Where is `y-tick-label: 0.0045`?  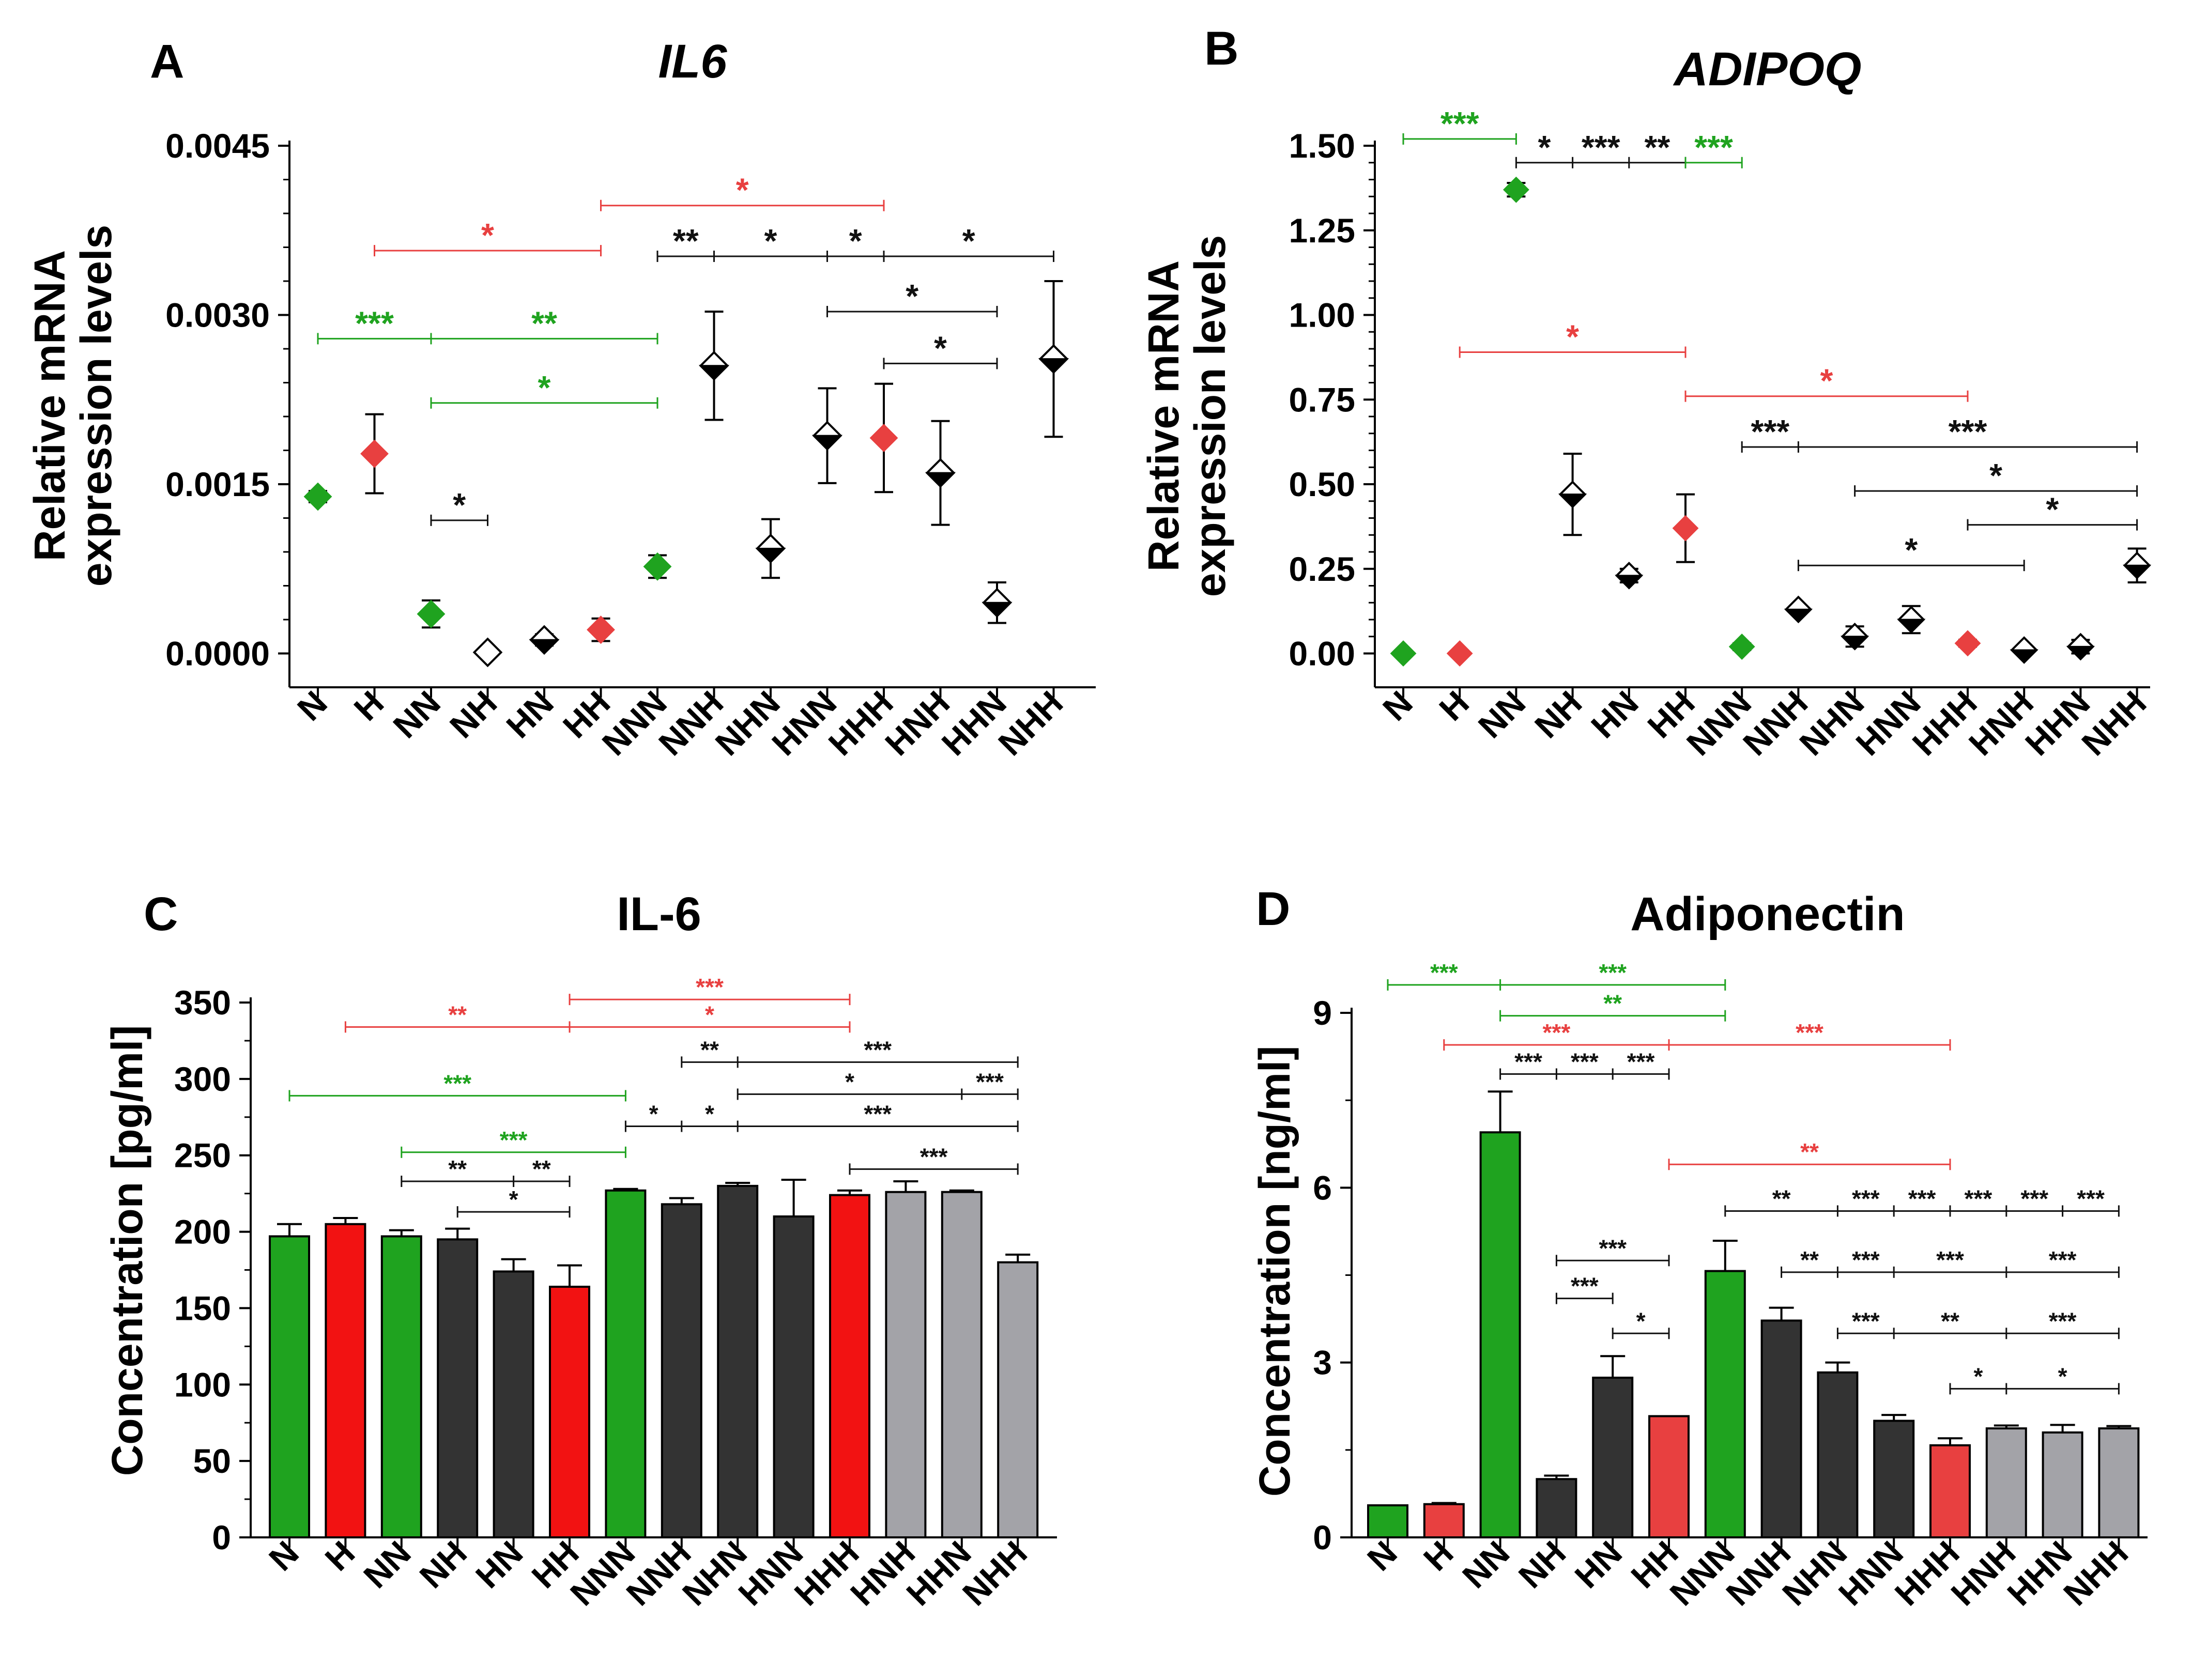 y-tick-label: 0.0045 is located at coordinates (218, 146).